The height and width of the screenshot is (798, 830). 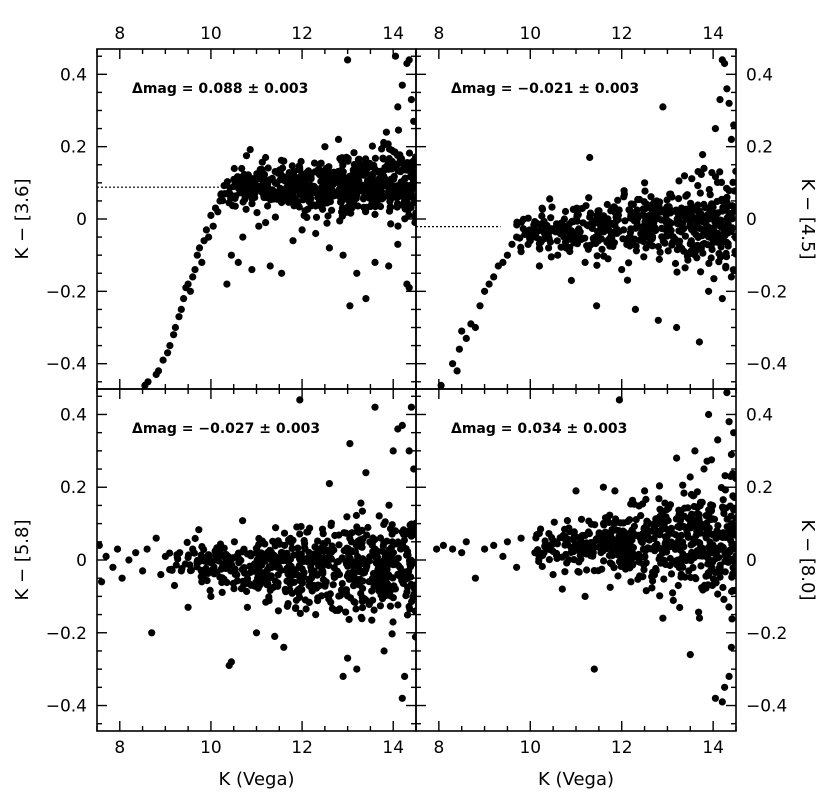 What do you see at coordinates (438, 748) in the screenshot?
I see `x-tick-label: 8` at bounding box center [438, 748].